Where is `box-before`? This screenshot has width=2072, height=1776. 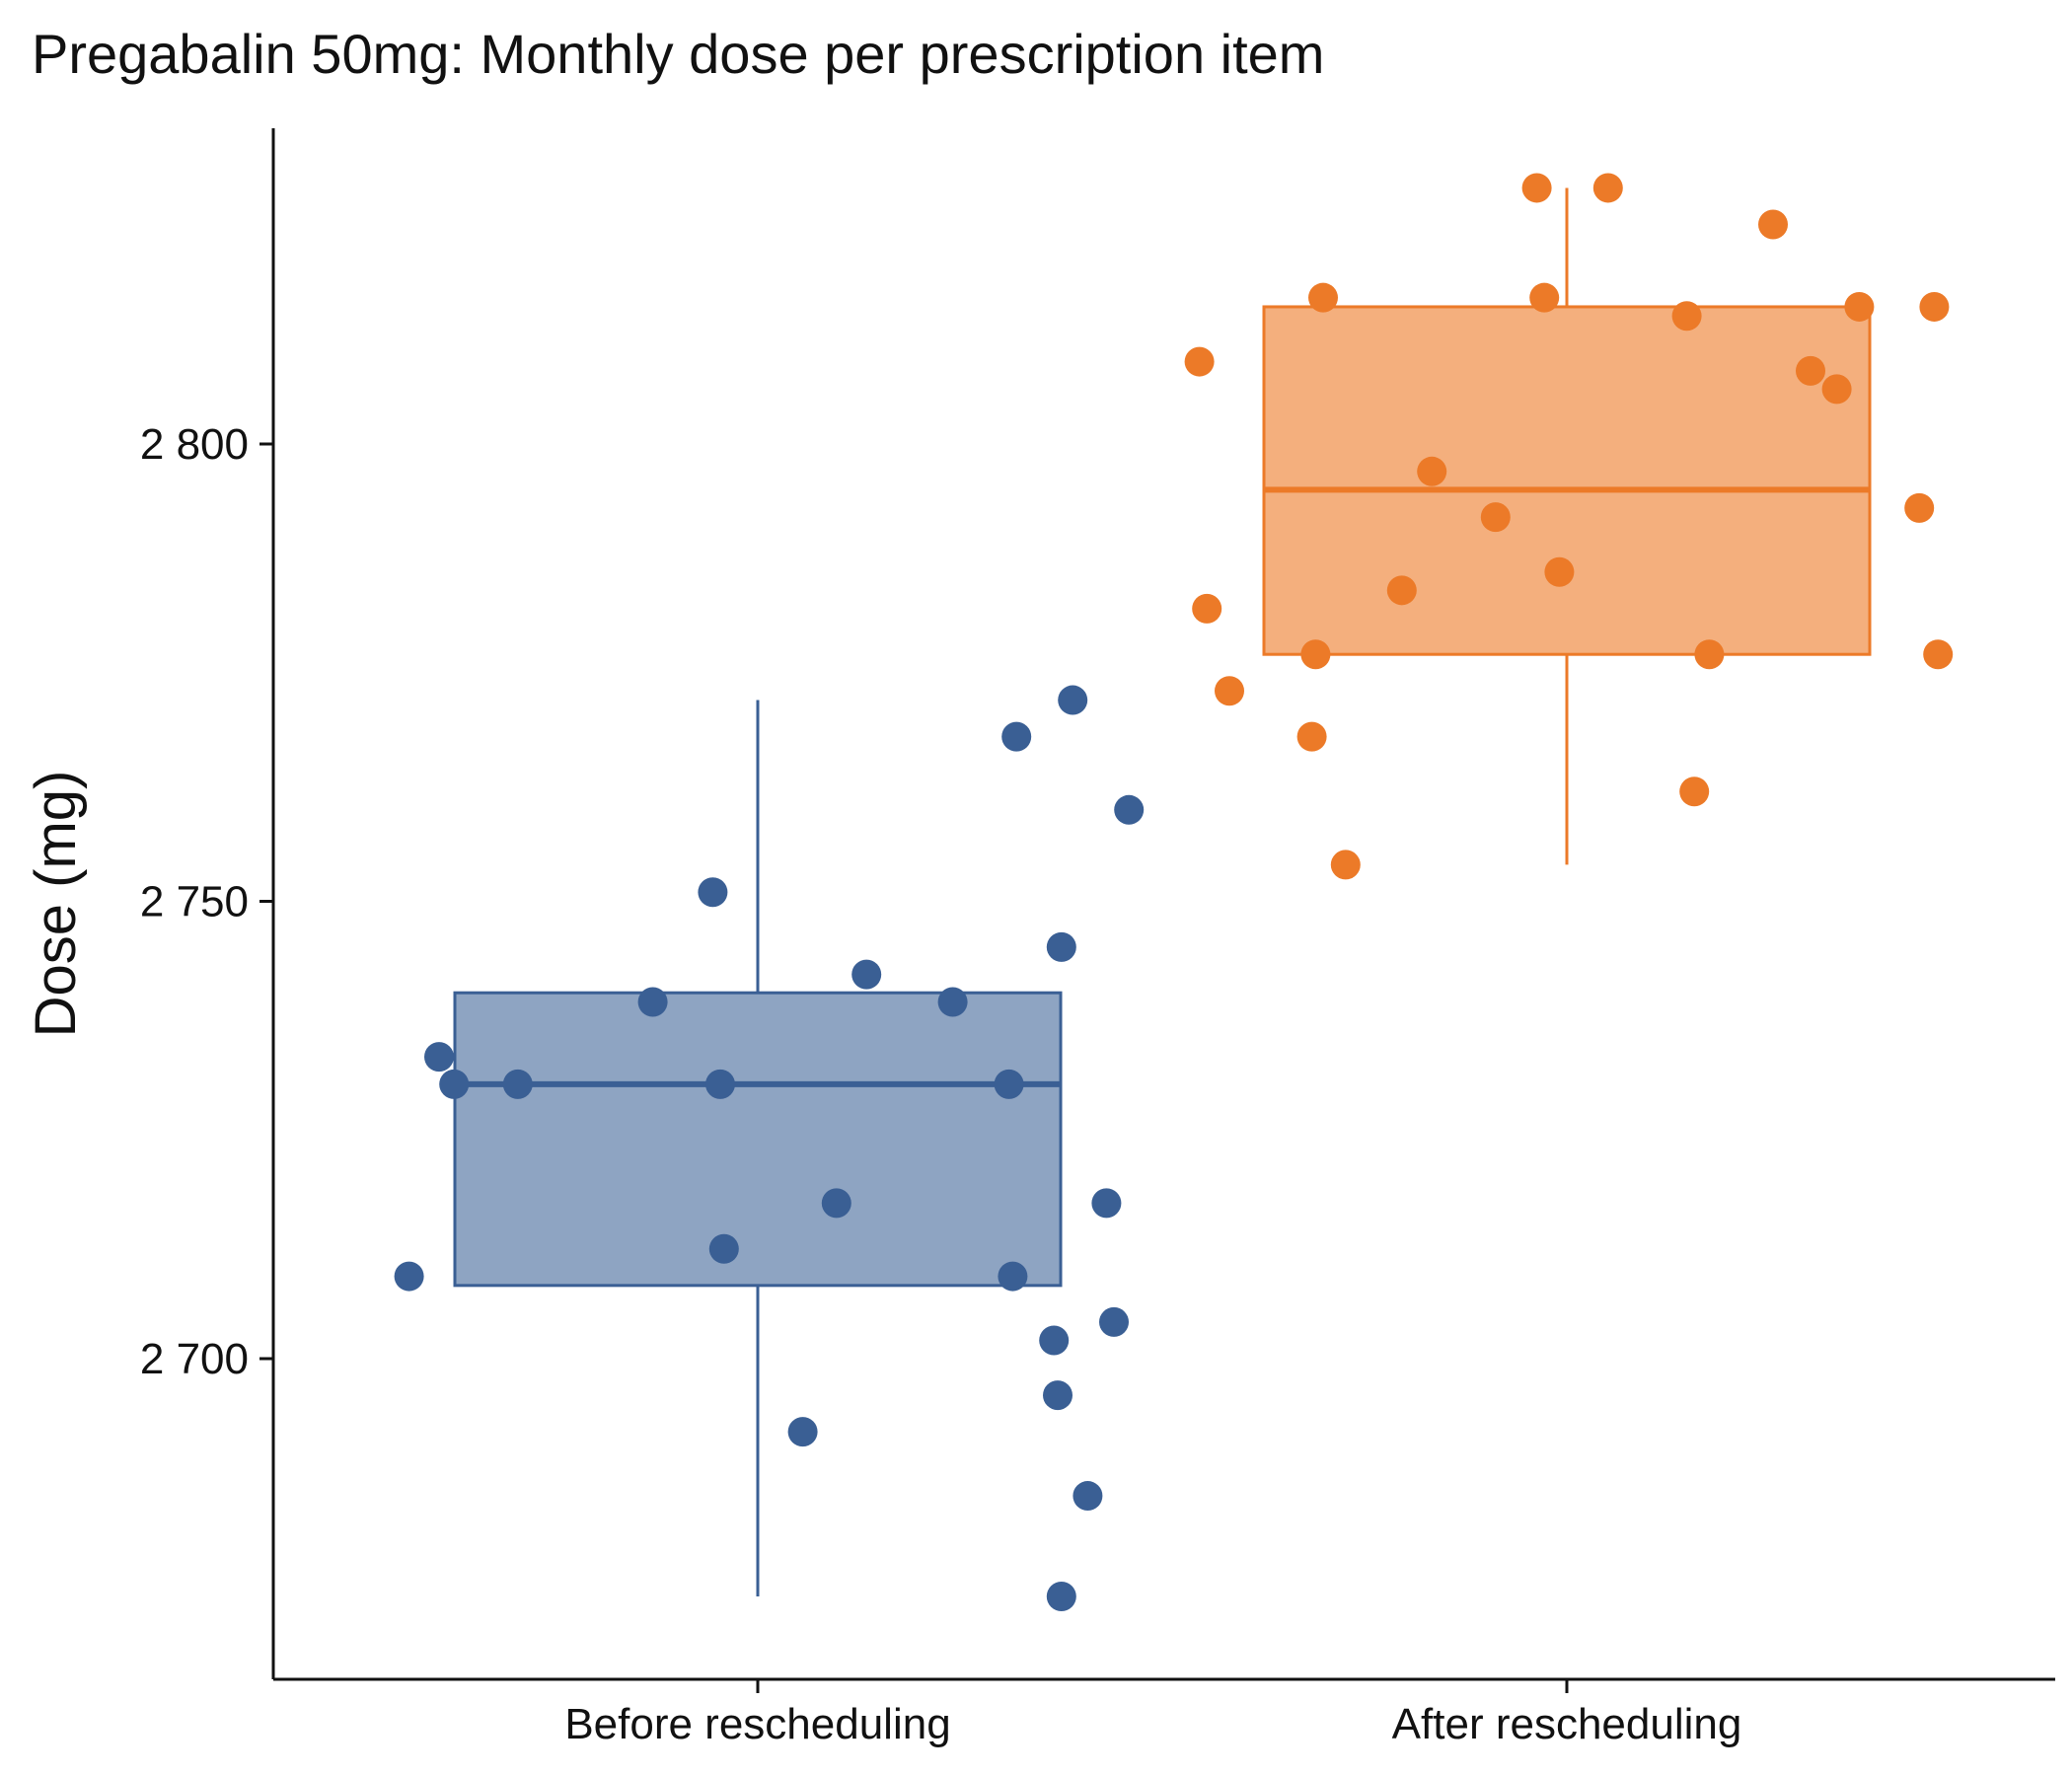
box-before is located at coordinates (758, 1140).